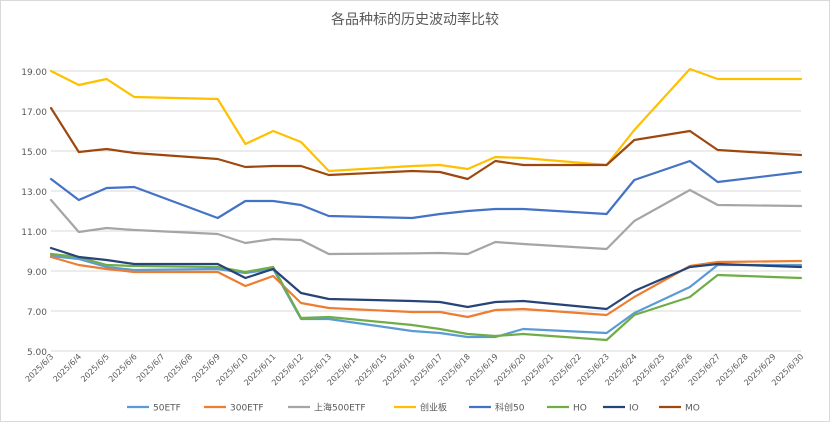  What do you see at coordinates (167, 409) in the screenshot?
I see `legend-label: 50ETF` at bounding box center [167, 409].